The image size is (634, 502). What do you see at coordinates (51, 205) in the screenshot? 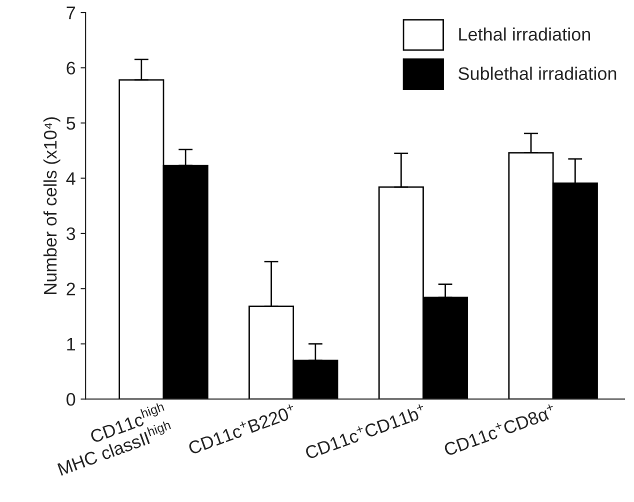
I see `y-axis-title: Number of cells (x10⁴)` at bounding box center [51, 205].